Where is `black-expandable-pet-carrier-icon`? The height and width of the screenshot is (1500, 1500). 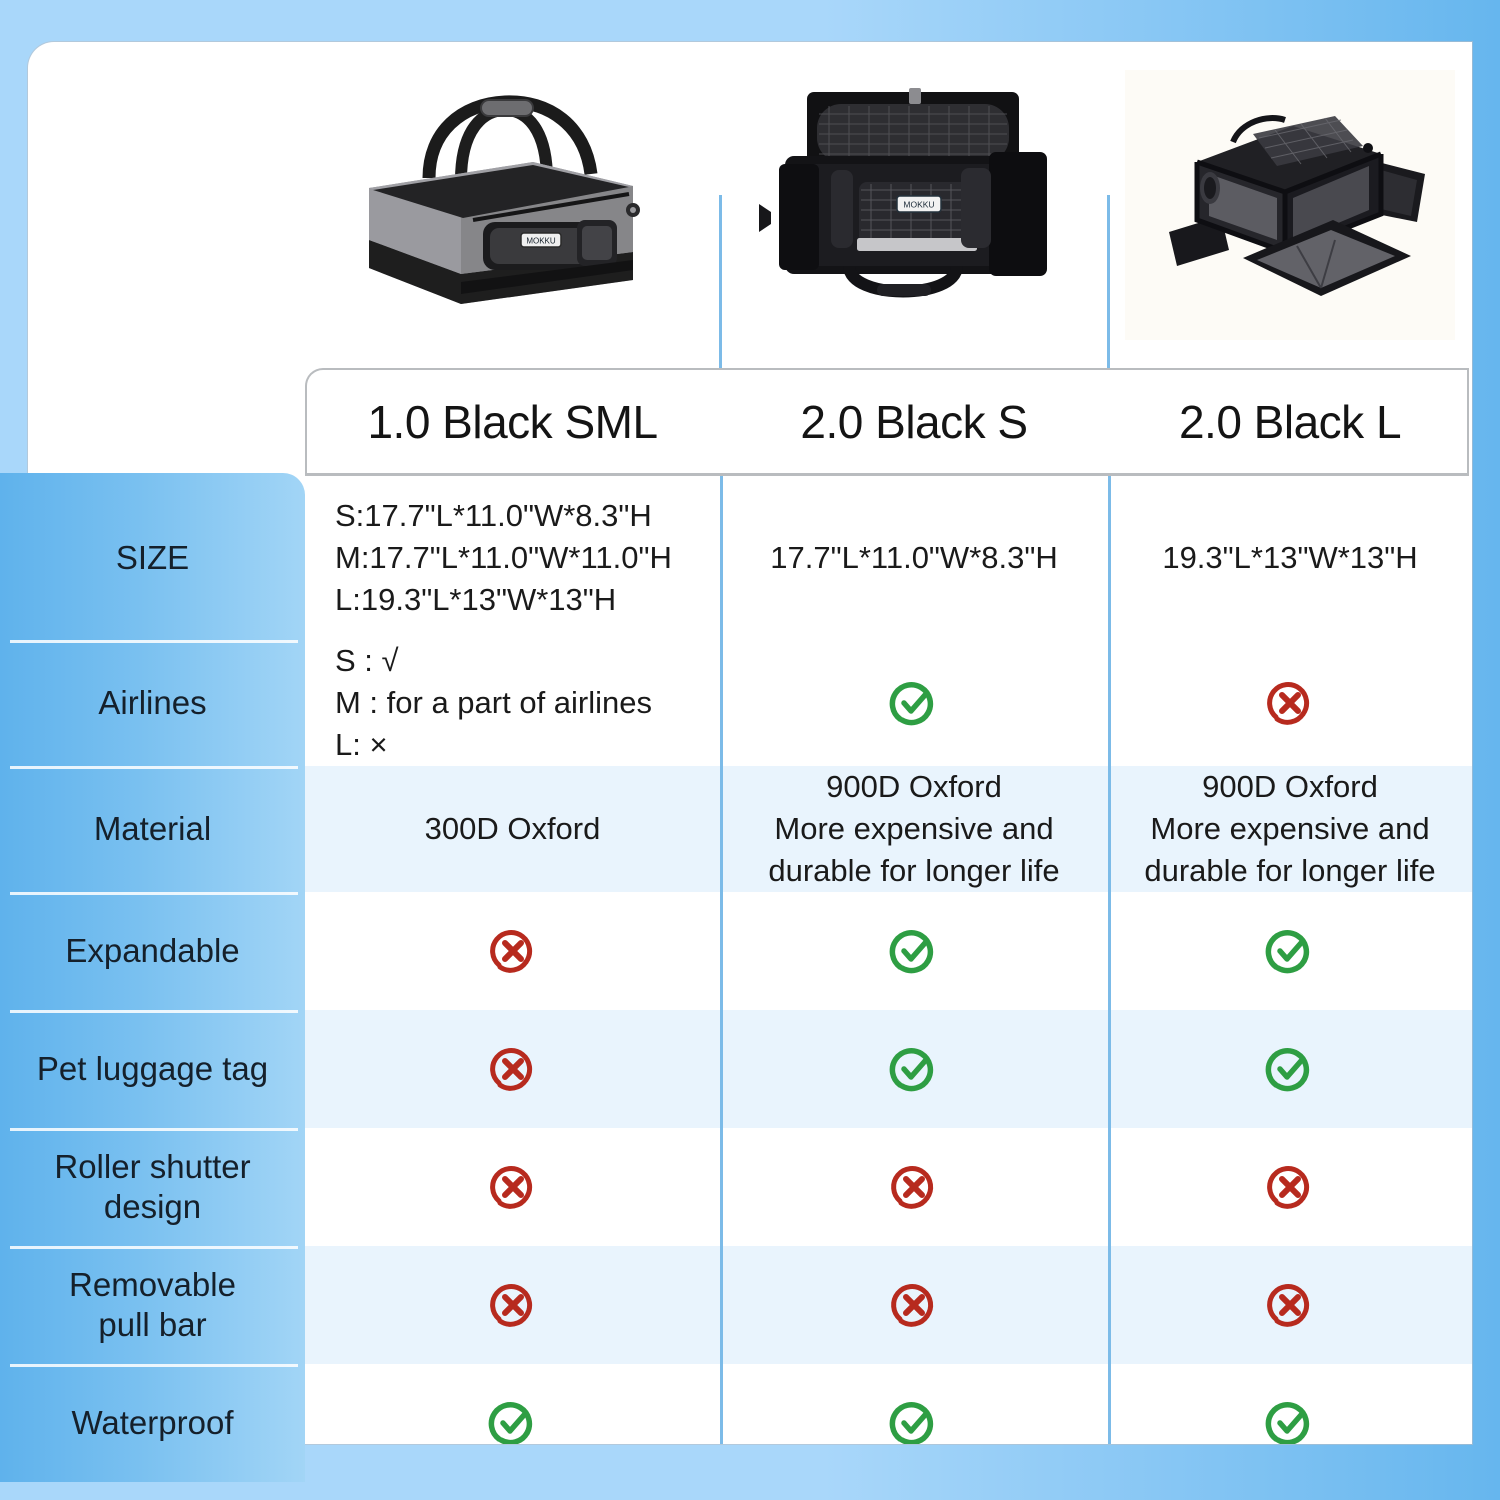 black-expandable-pet-carrier-icon is located at coordinates (1290, 205).